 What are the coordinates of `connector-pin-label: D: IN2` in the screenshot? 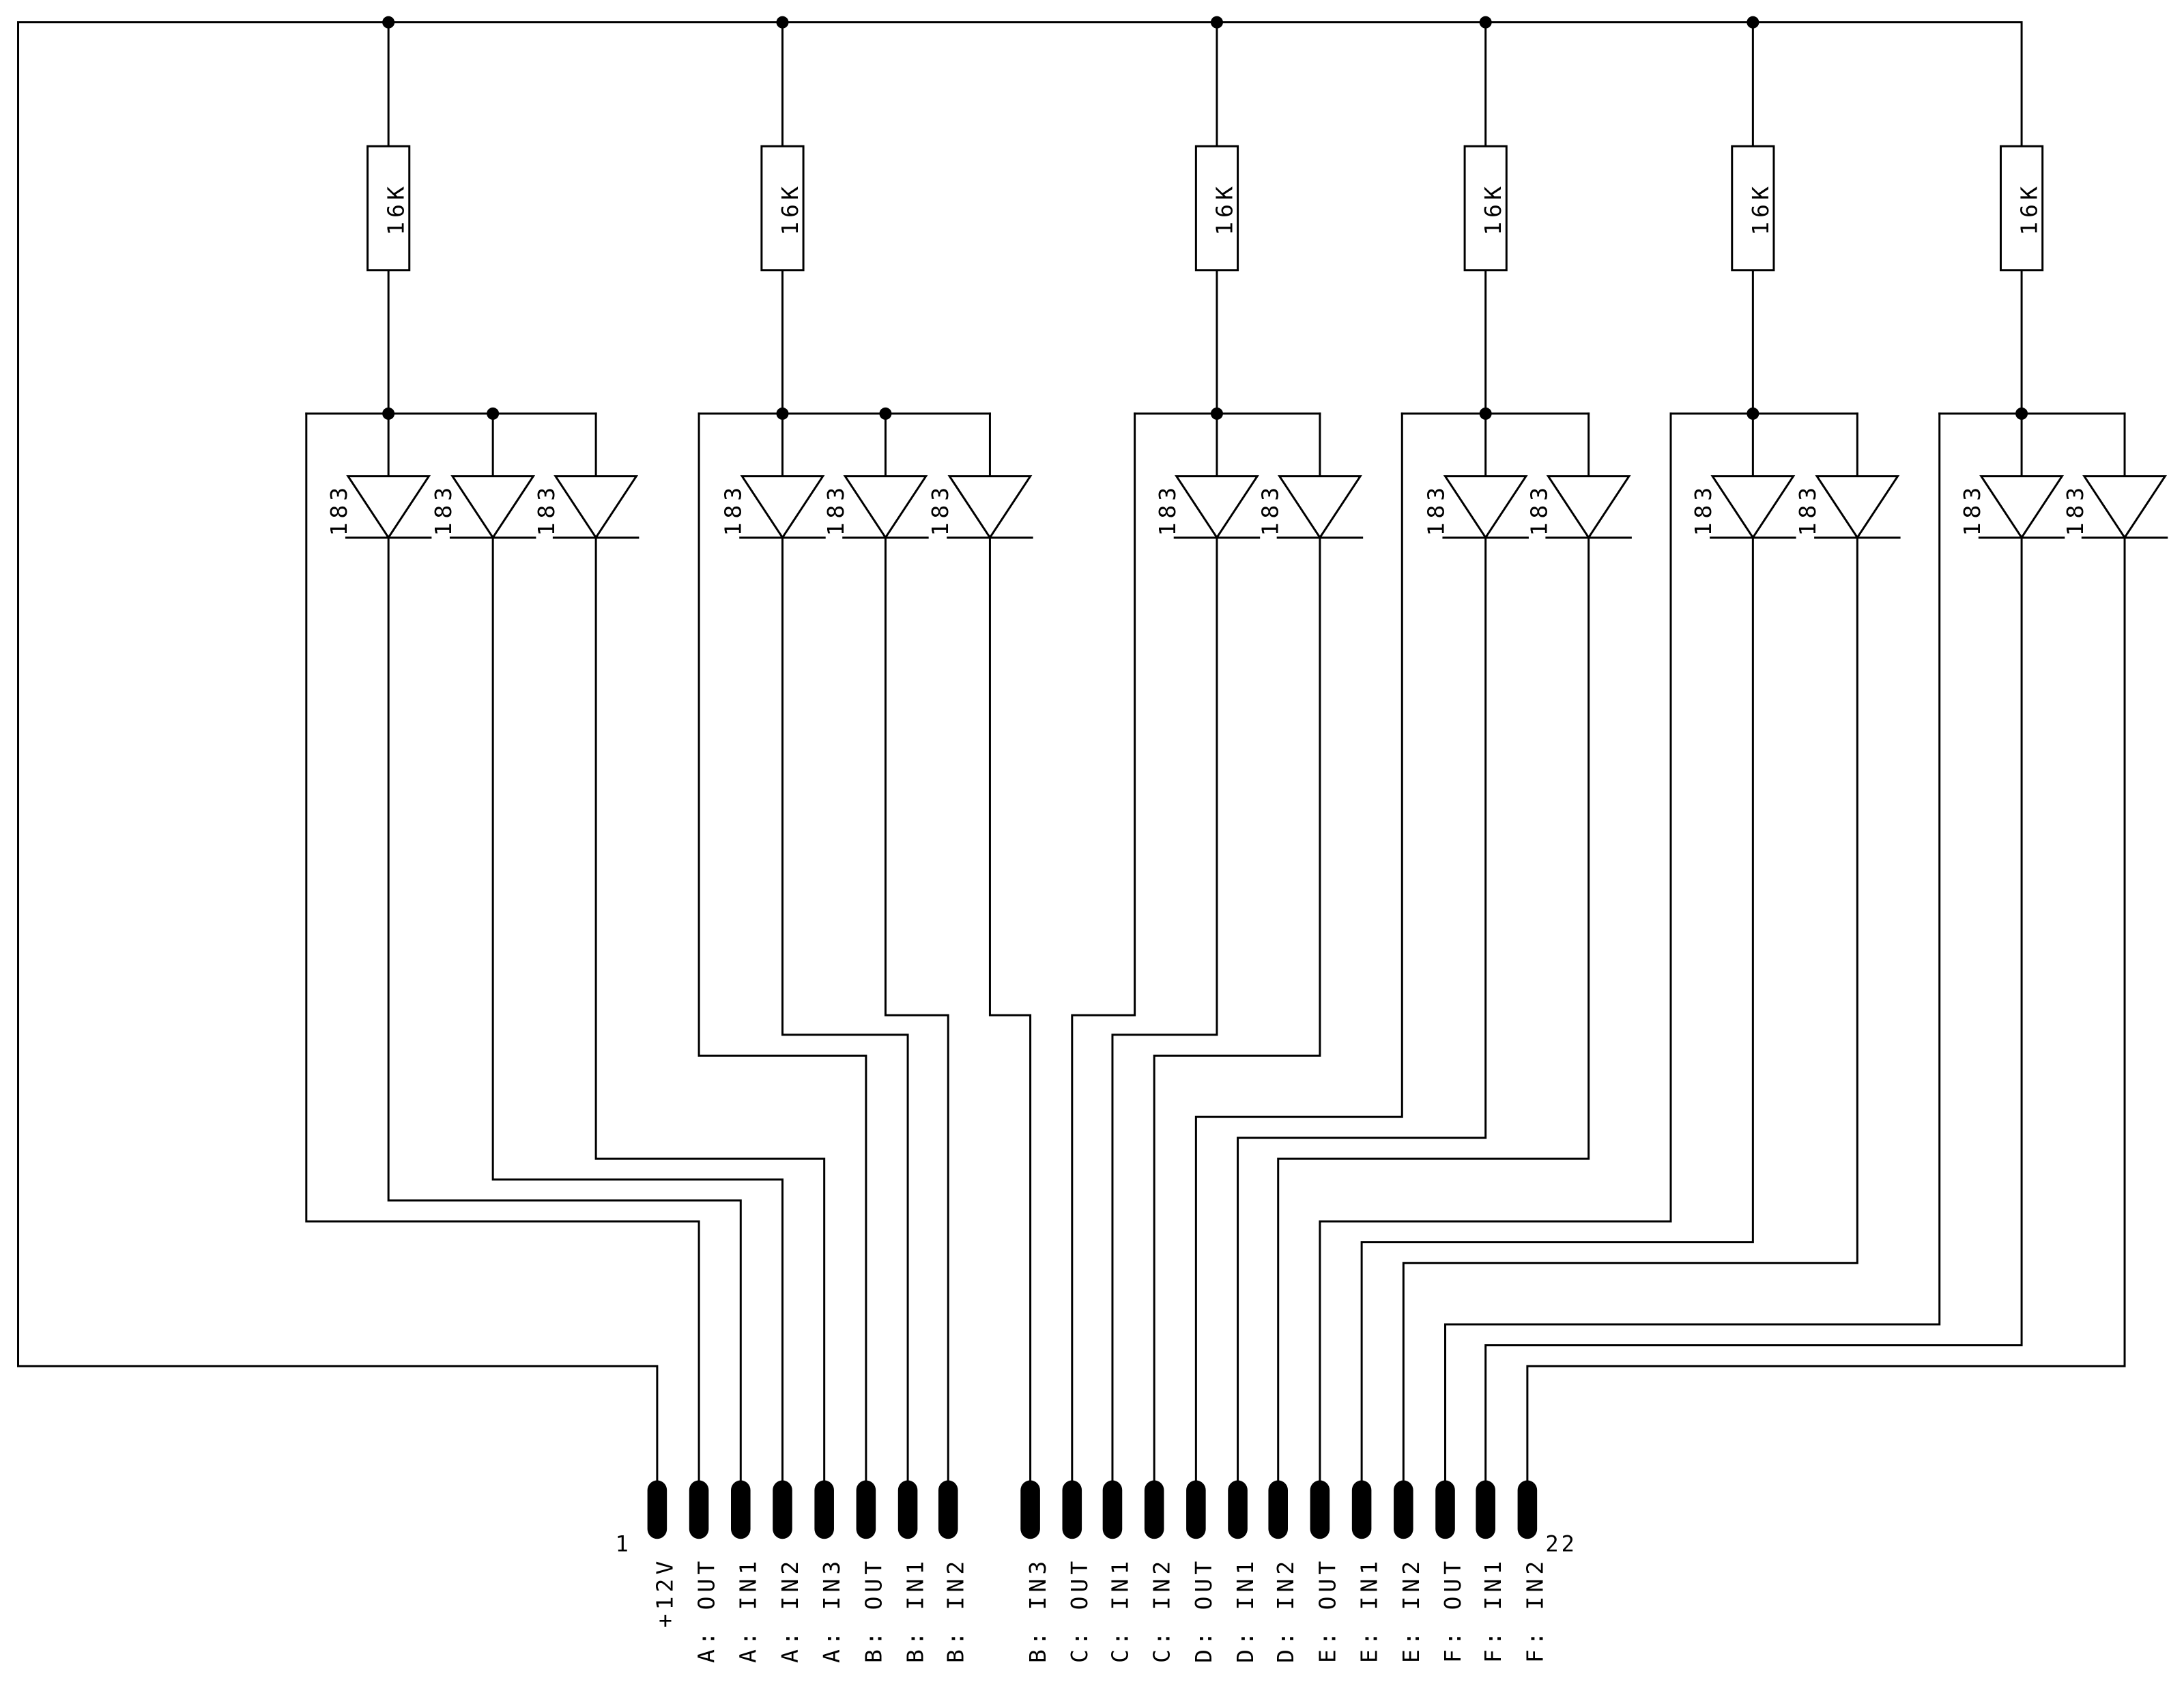 It's located at (1285, 1610).